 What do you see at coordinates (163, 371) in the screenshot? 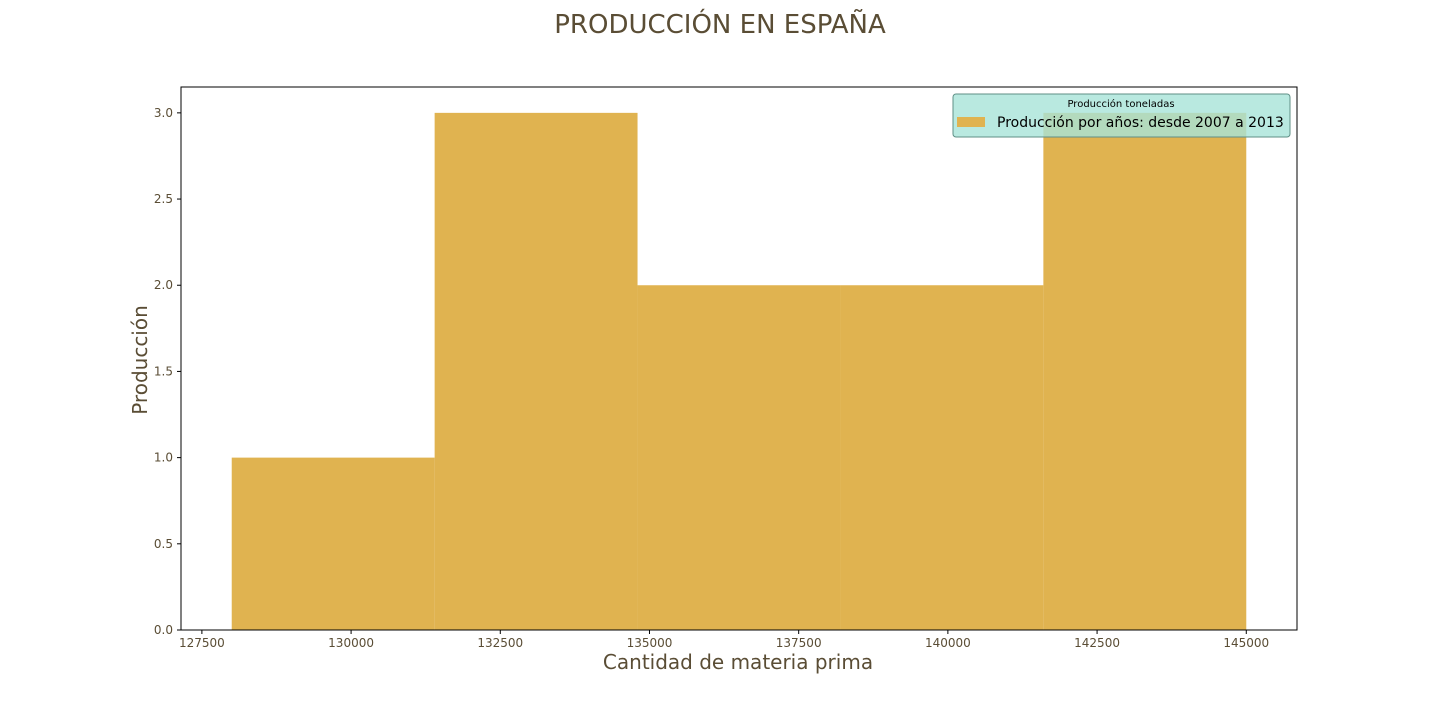
I see `y-tick-label: 1.5` at bounding box center [163, 371].